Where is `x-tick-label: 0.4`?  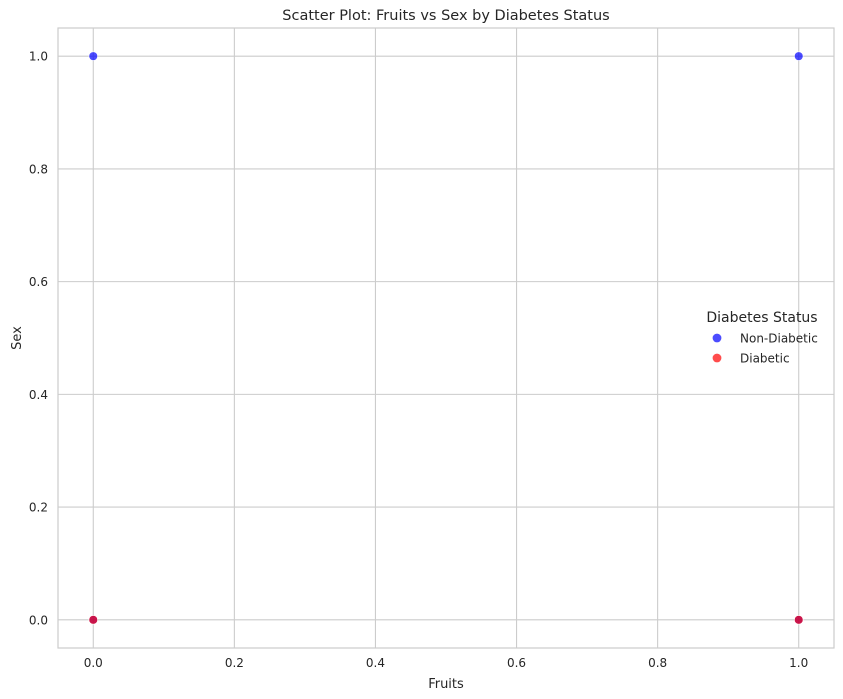 x-tick-label: 0.4 is located at coordinates (375, 663).